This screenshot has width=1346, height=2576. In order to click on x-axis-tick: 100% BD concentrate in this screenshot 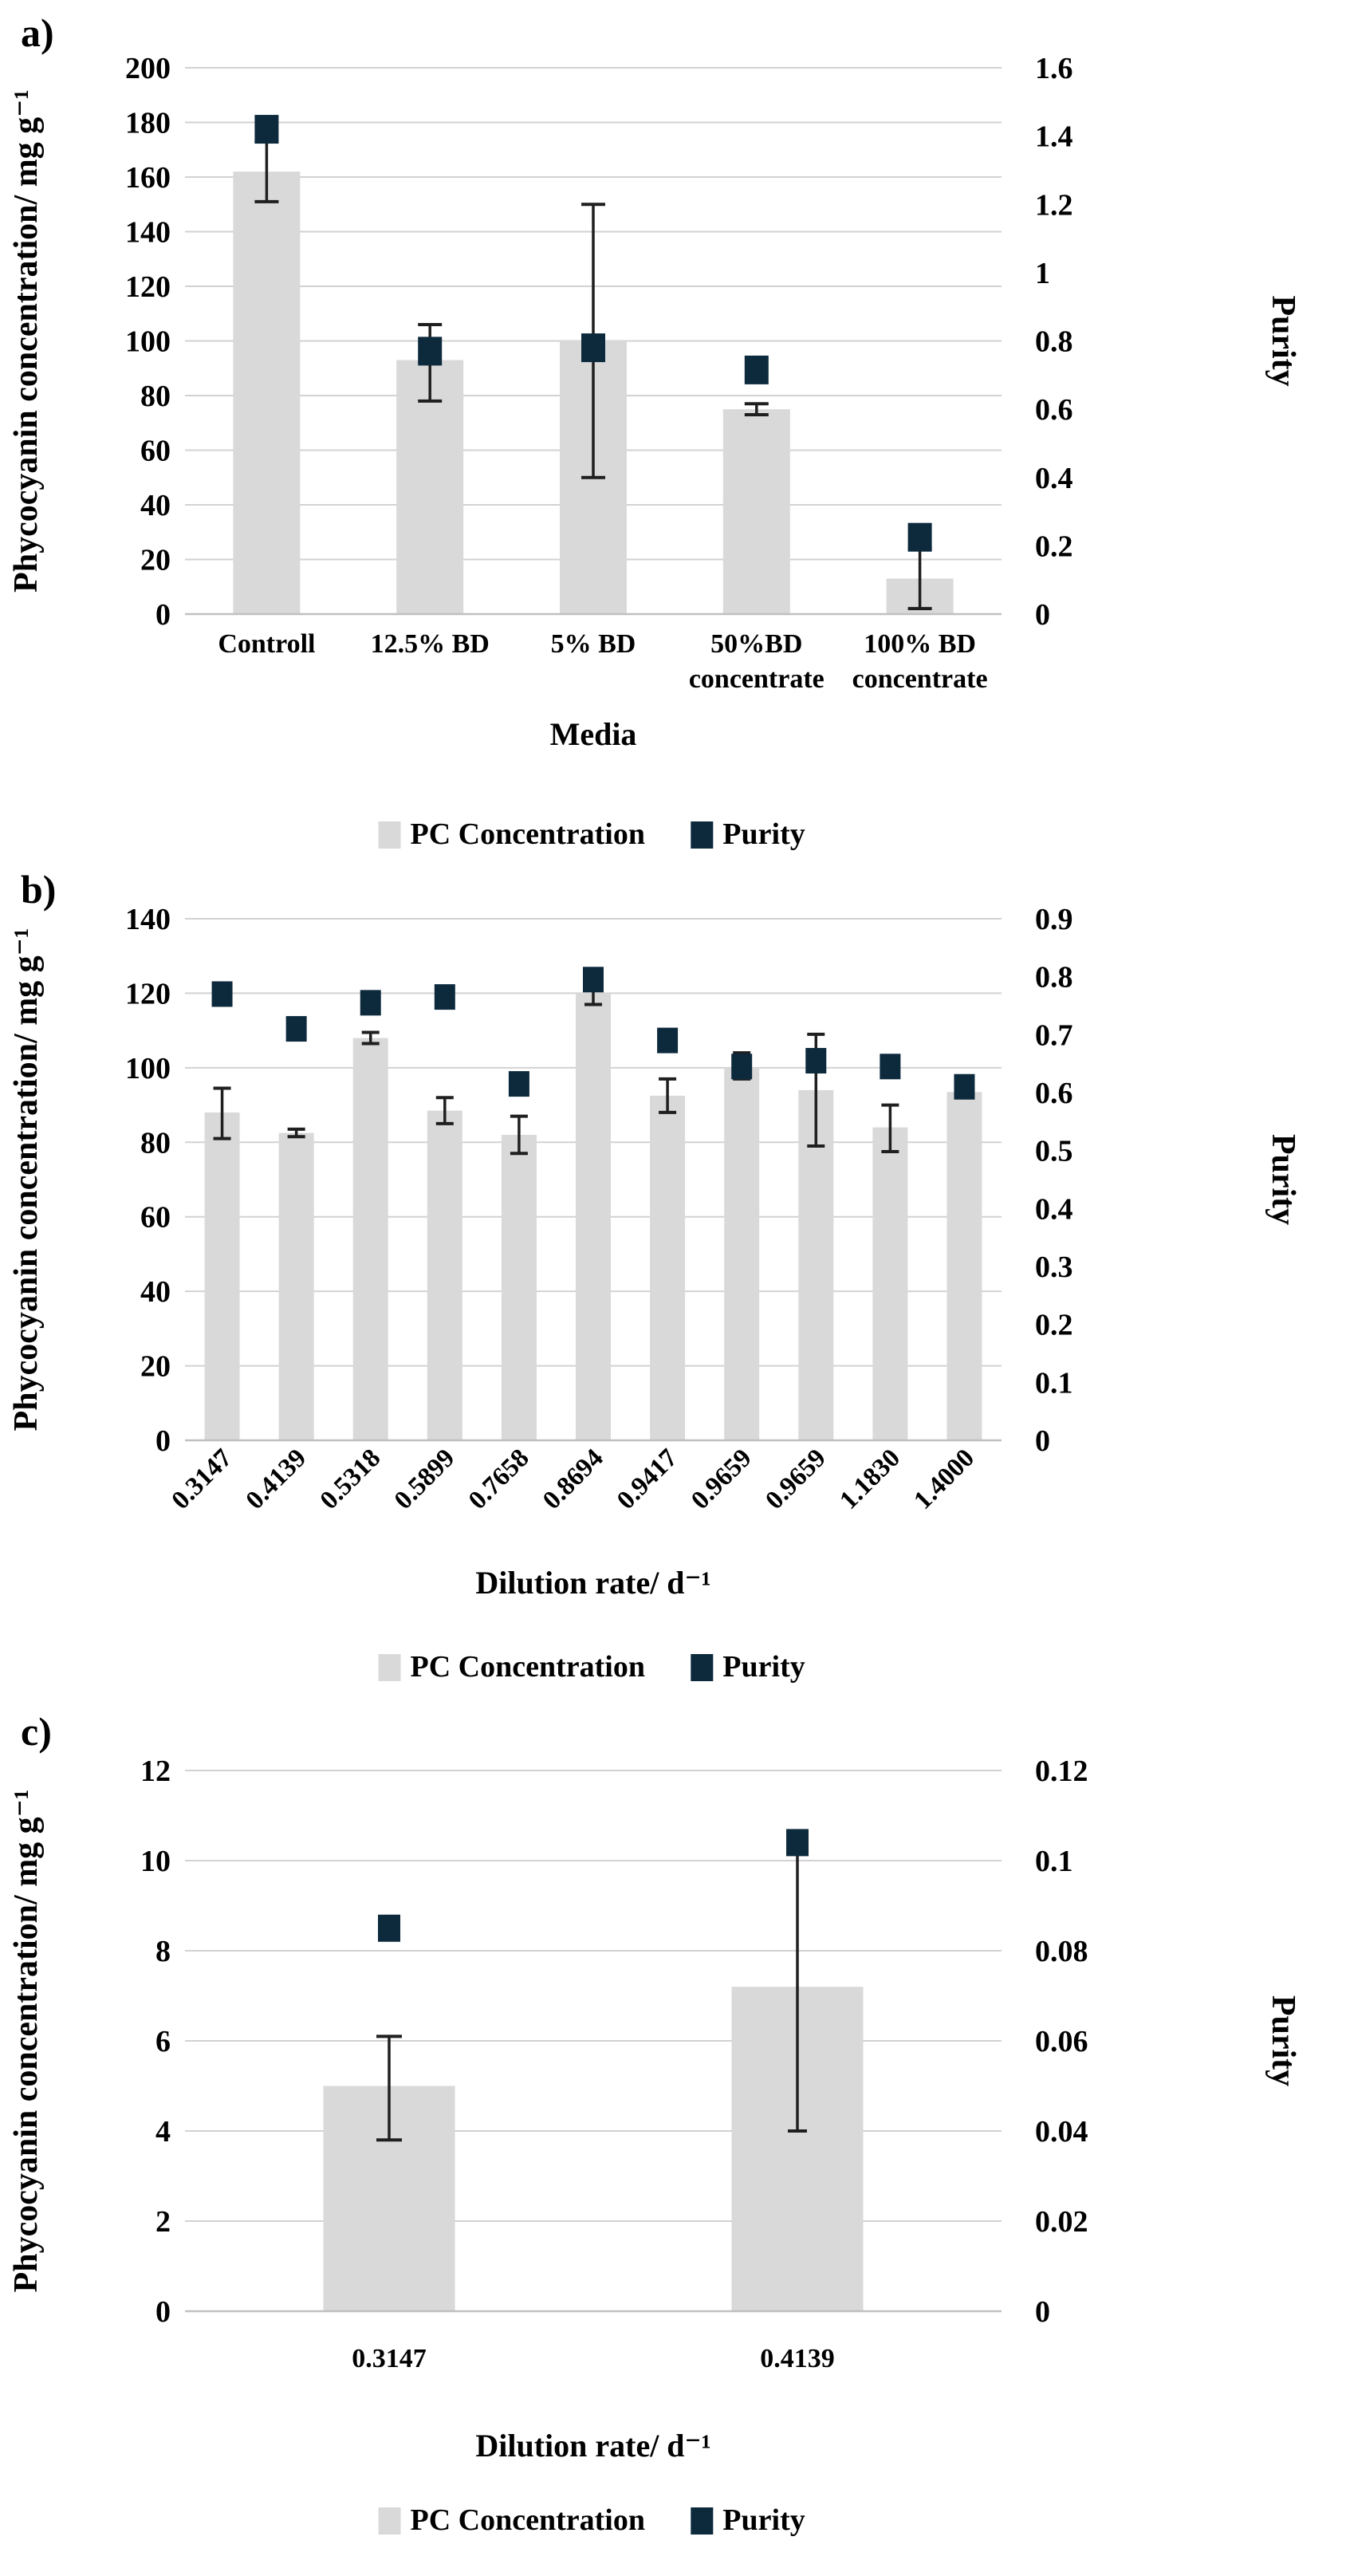, I will do `click(920, 661)`.